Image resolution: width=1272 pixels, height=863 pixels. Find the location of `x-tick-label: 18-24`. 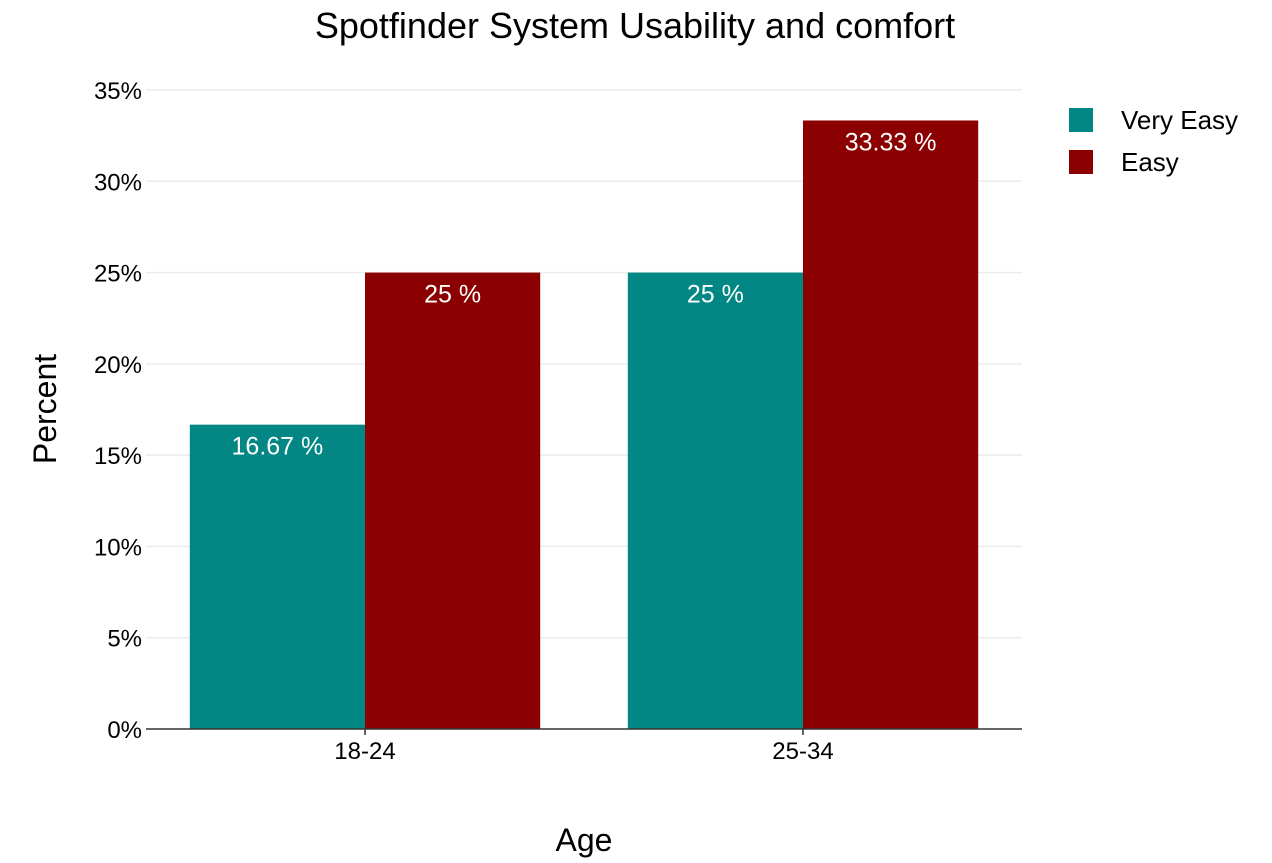

x-tick-label: 18-24 is located at coordinates (364, 751).